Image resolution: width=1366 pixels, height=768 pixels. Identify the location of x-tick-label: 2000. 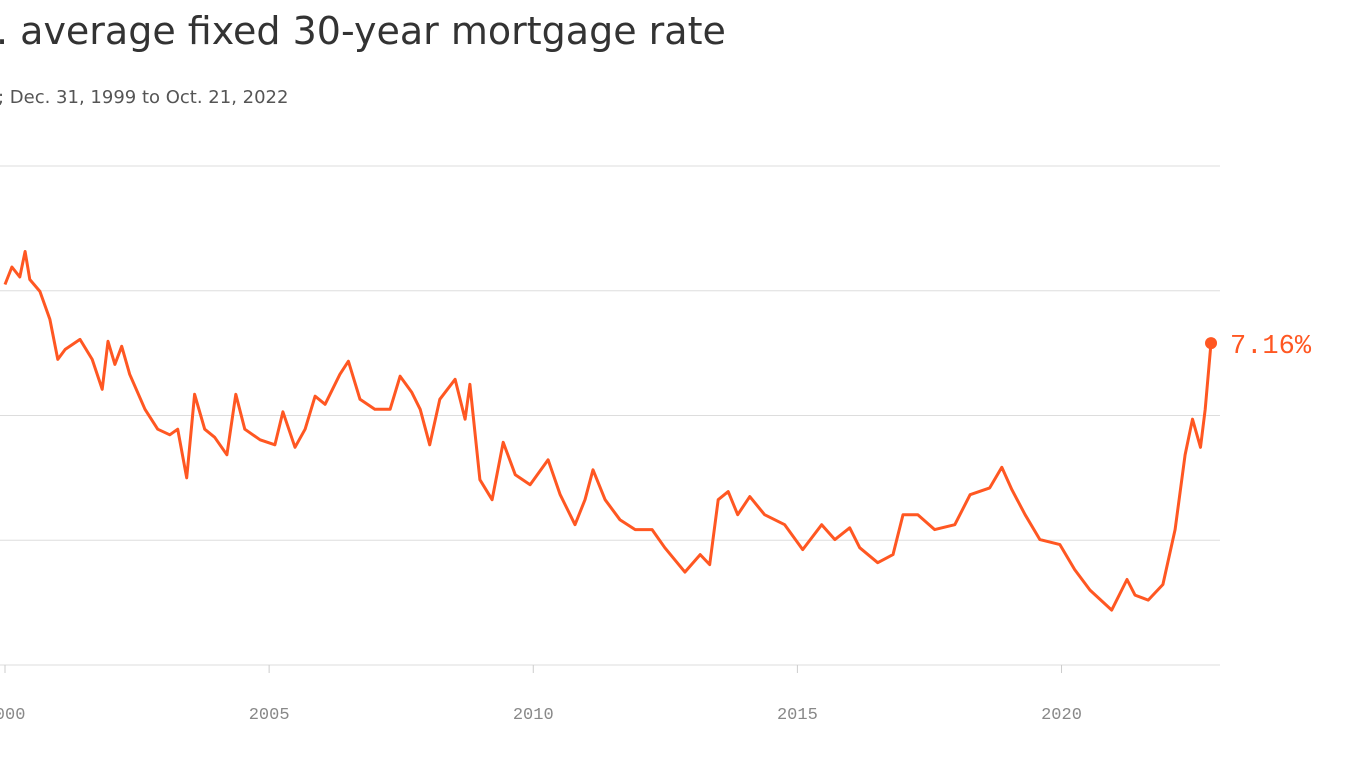
(12, 715).